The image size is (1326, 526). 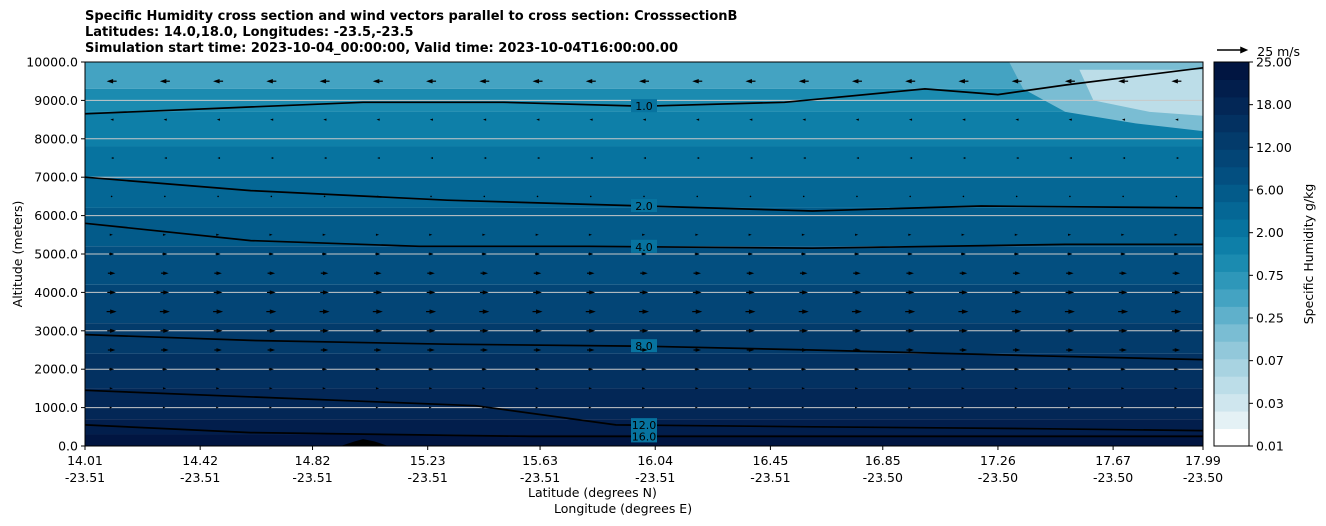 I want to click on x-tick-label-lat: 17.26, so click(x=998, y=460).